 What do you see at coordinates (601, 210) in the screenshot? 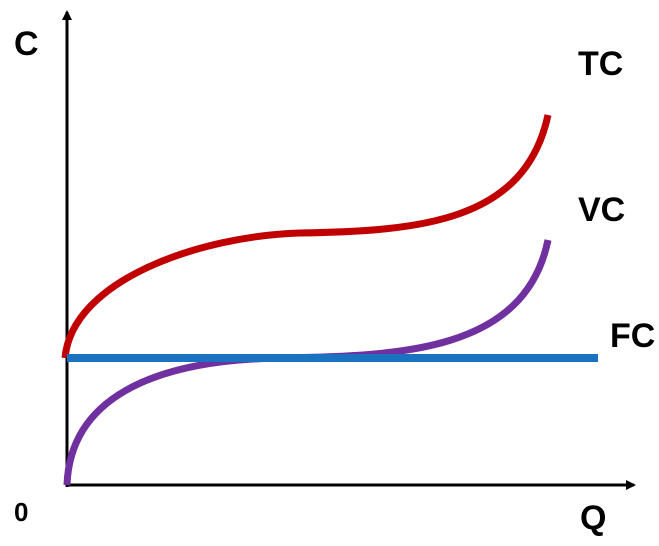
I see `vc-label: VC` at bounding box center [601, 210].